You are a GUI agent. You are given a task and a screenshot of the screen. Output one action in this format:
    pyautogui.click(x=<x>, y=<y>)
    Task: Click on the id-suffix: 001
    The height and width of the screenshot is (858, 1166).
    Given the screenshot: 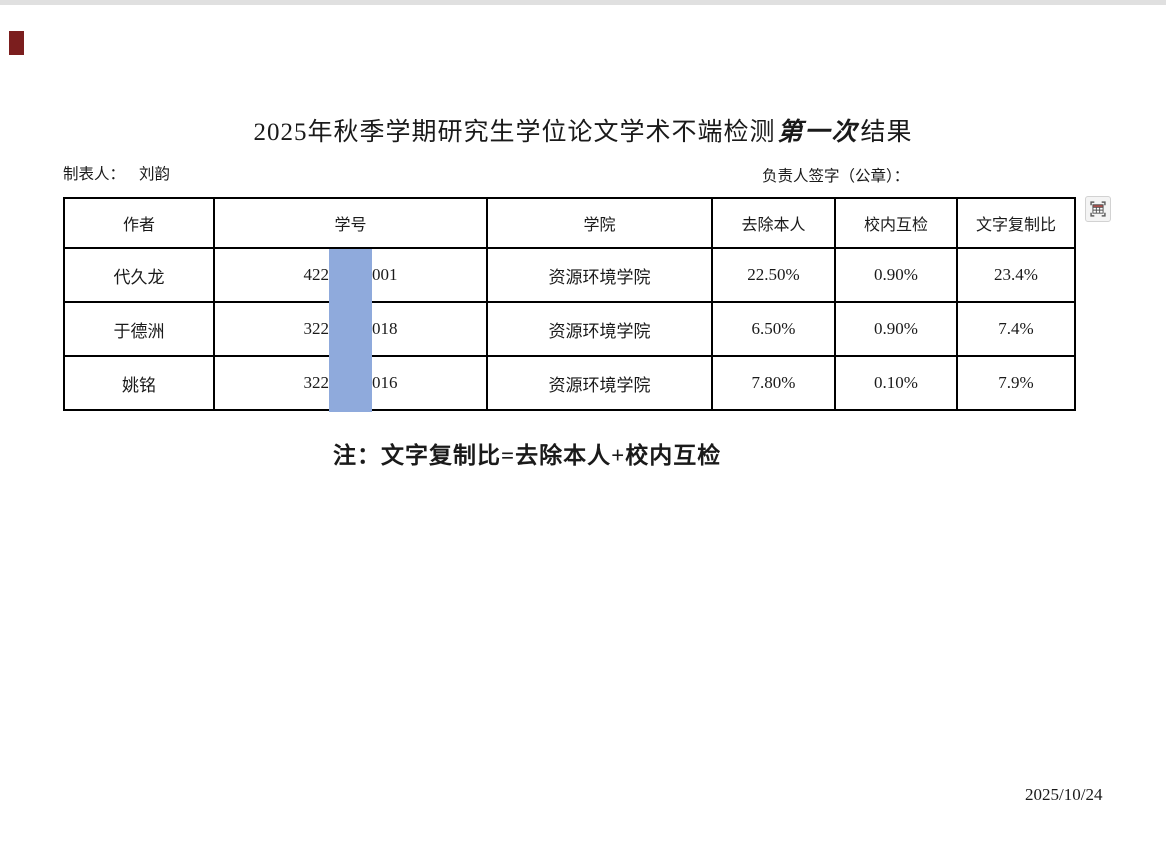 What is the action you would take?
    pyautogui.click(x=385, y=274)
    